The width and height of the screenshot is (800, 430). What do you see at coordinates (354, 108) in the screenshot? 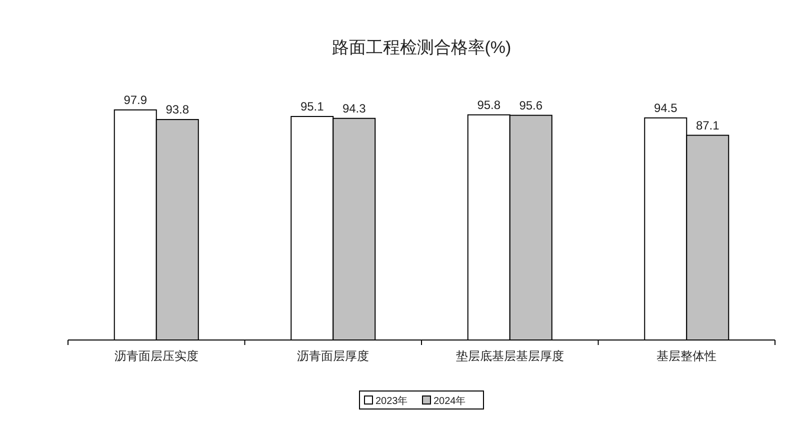
I see `data-label: 94.3` at bounding box center [354, 108].